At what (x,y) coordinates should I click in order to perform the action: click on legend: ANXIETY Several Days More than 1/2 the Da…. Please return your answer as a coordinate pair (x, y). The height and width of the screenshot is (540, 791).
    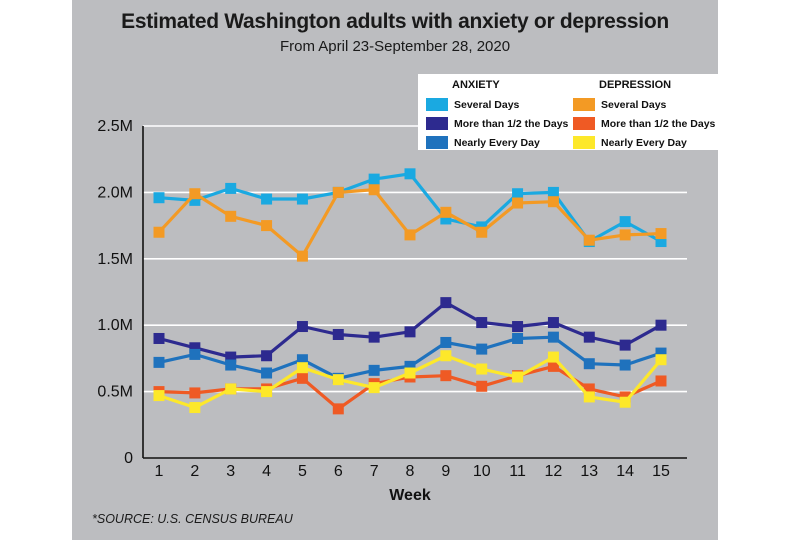
    Looking at the image, I should click on (568, 112).